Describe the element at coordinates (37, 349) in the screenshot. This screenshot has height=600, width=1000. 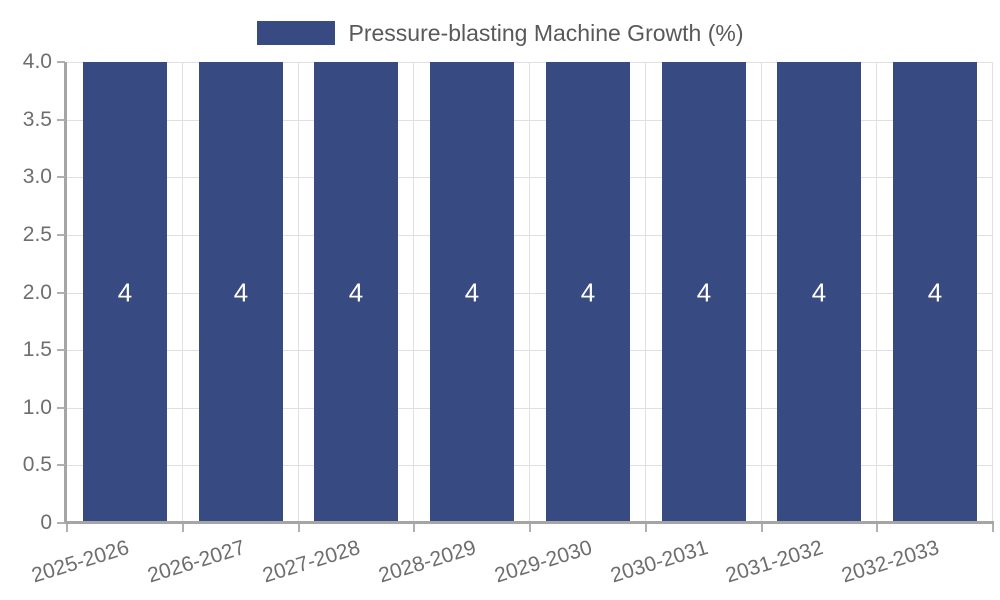
I see `y-tick-label: 1.5` at that location.